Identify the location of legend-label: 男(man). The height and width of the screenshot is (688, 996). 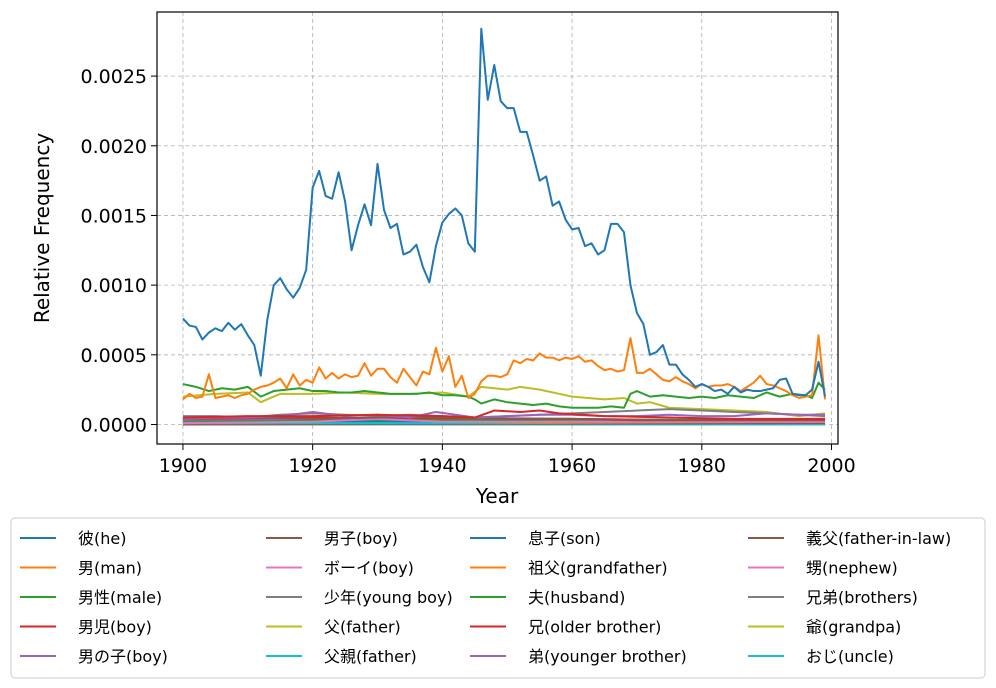
(110, 568).